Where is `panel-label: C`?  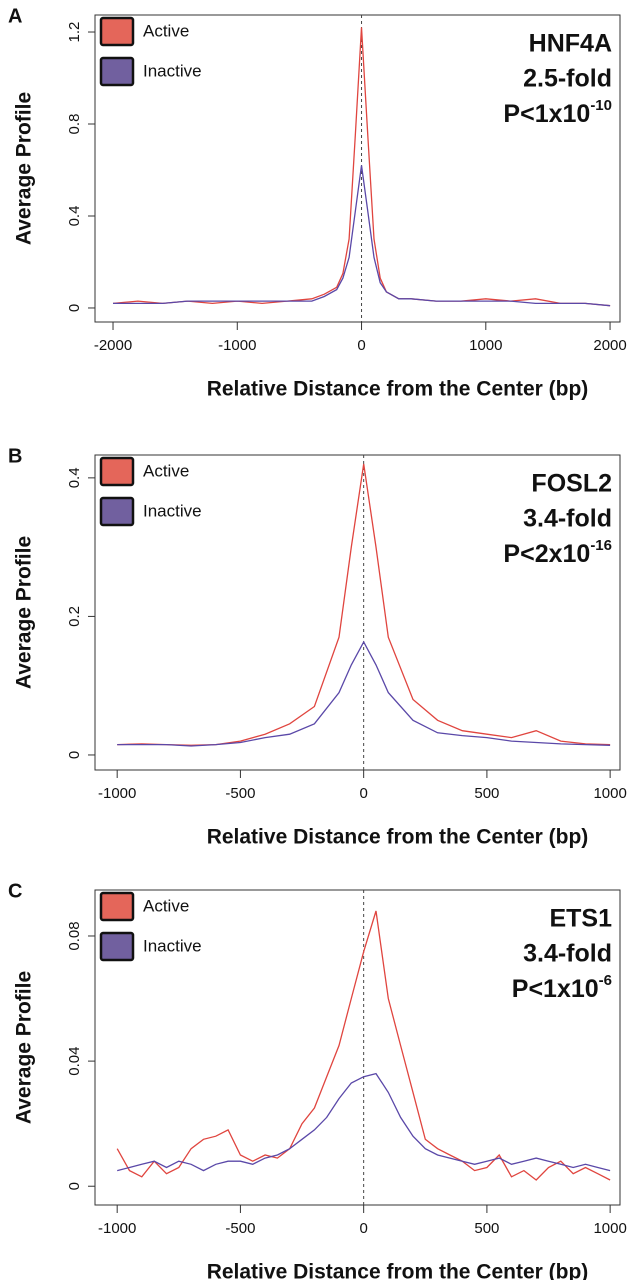 panel-label: C is located at coordinates (15, 891).